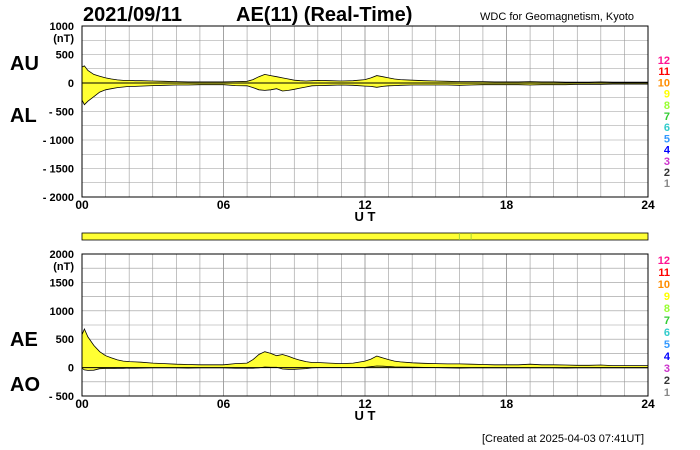 This screenshot has width=700, height=450. What do you see at coordinates (557, 17) in the screenshot?
I see `organization-label: WDC for Geomagnetism, Kyoto` at bounding box center [557, 17].